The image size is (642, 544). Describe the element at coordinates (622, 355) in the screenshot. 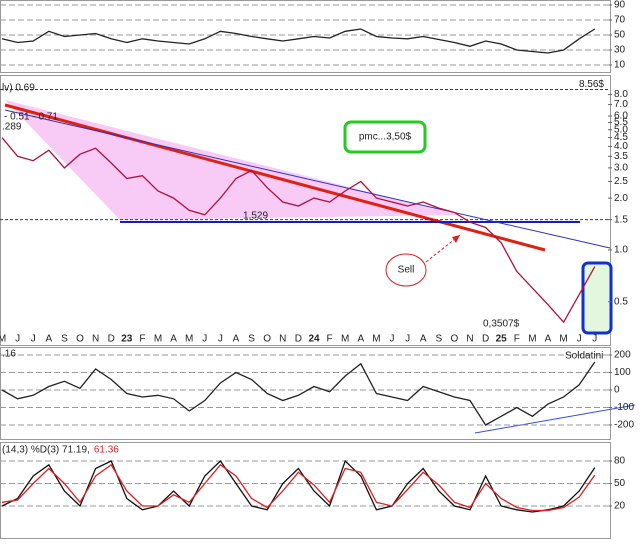

I see `y-tick-label: 200` at that location.